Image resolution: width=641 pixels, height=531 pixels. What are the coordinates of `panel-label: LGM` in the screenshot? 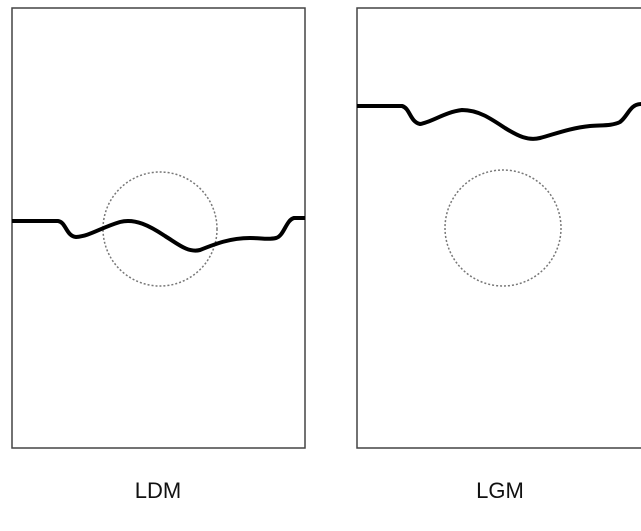 It's located at (500, 490).